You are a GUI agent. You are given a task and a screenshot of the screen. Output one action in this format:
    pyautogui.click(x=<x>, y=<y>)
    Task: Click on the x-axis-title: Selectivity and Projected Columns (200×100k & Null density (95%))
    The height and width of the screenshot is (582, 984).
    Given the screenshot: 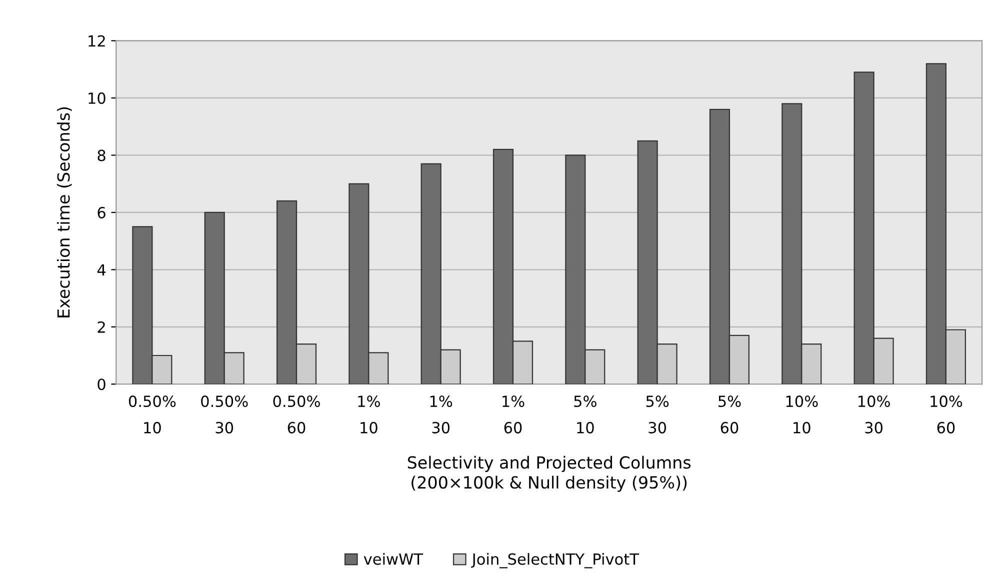 What is the action you would take?
    pyautogui.click(x=549, y=474)
    